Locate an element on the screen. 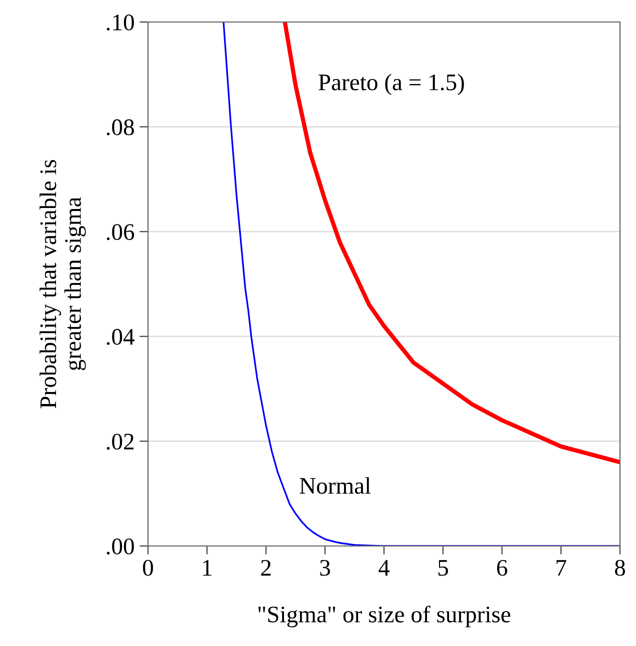 This screenshot has width=636, height=646. x-tick-label: 4 is located at coordinates (384, 568).